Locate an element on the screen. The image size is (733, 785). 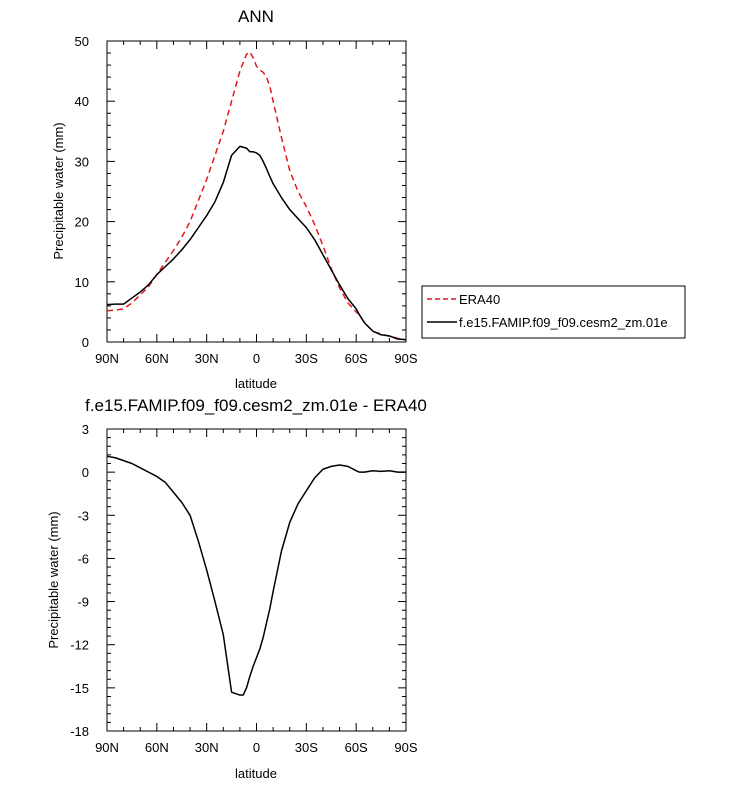
legend-label-era40: ERA40 is located at coordinates (479, 299).